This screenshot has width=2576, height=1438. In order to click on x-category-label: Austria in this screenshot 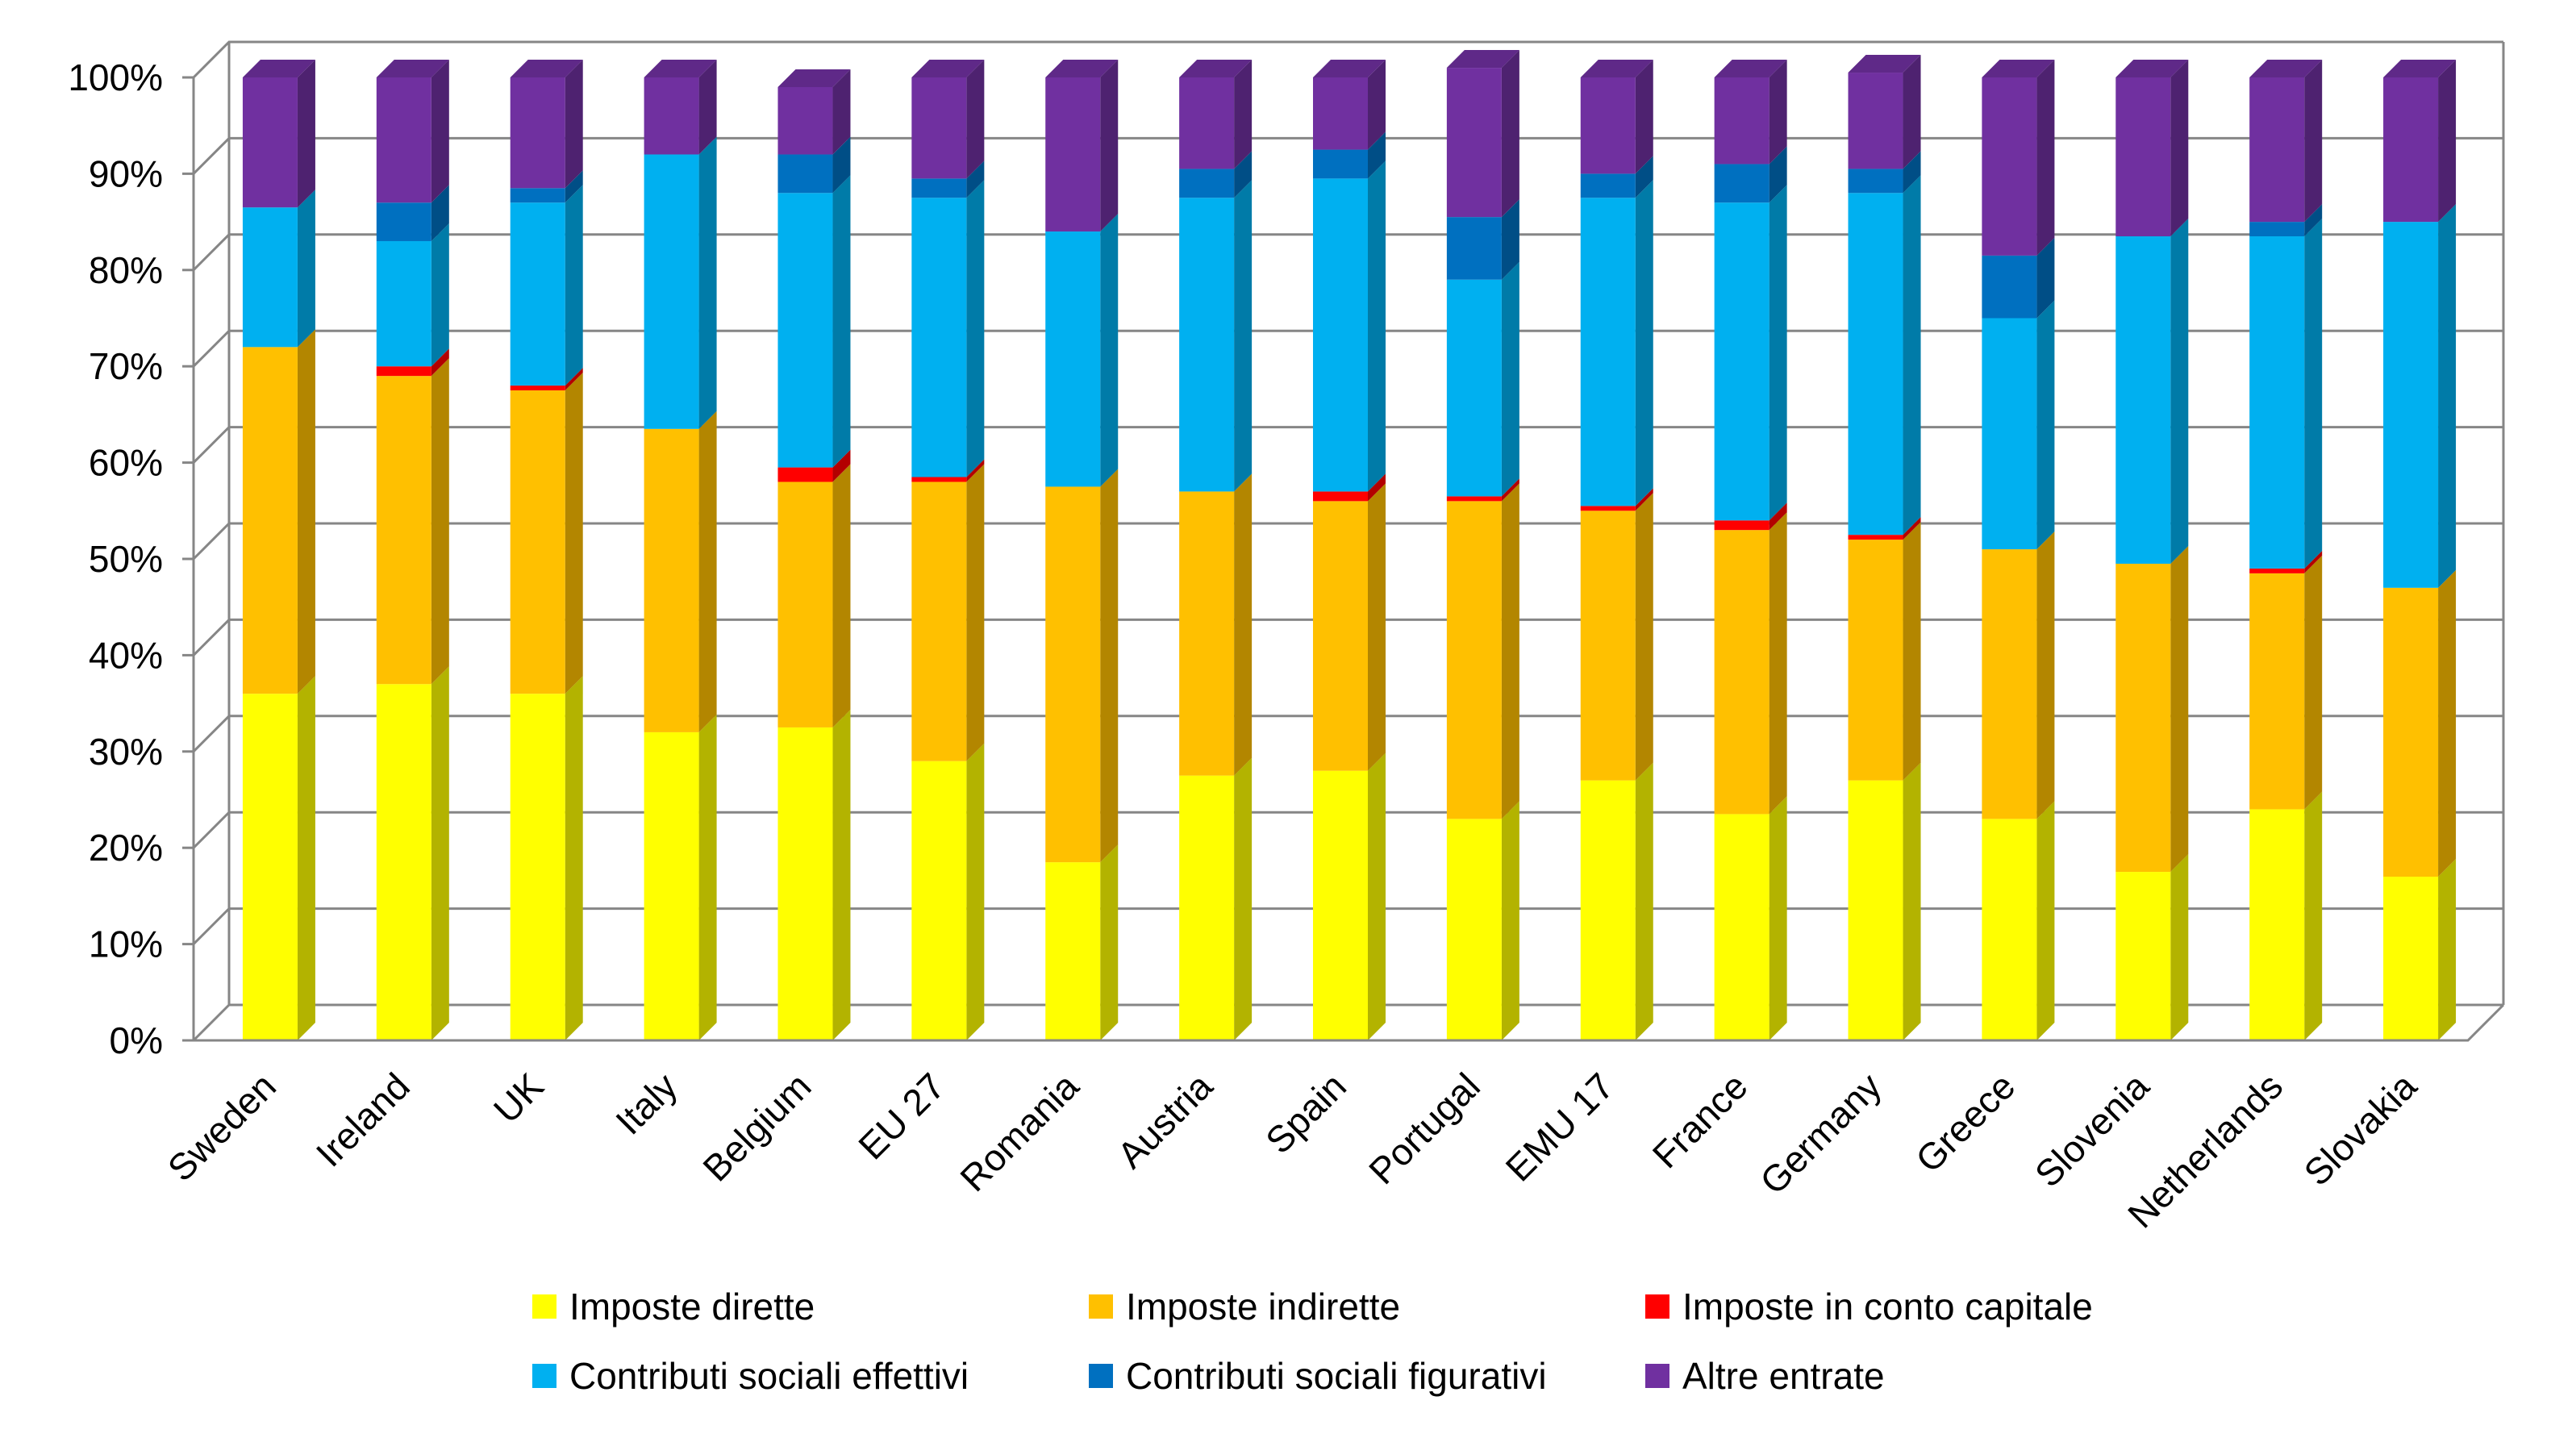, I will do `click(1164, 1120)`.